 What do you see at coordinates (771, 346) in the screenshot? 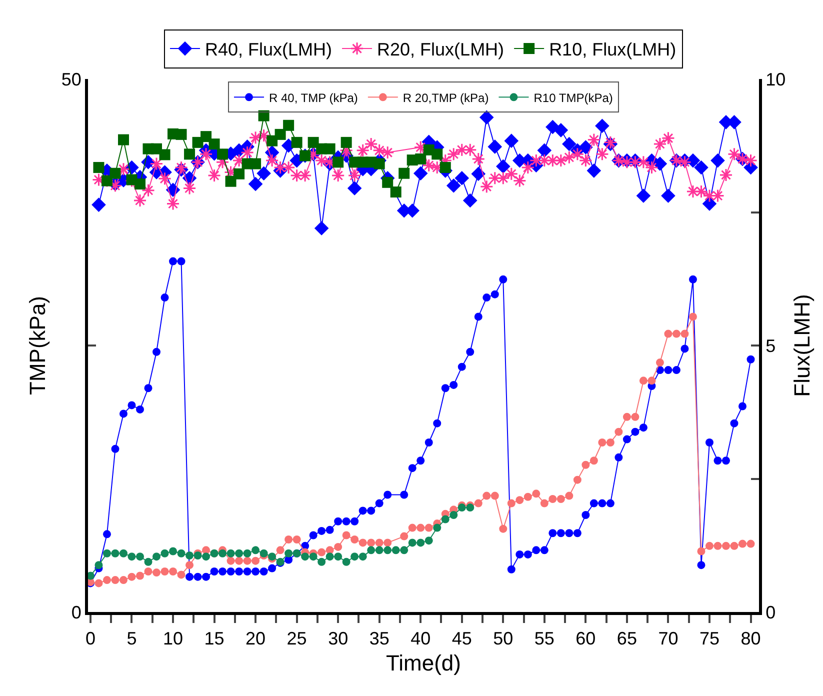
I see `y2-tick-label: 5` at bounding box center [771, 346].